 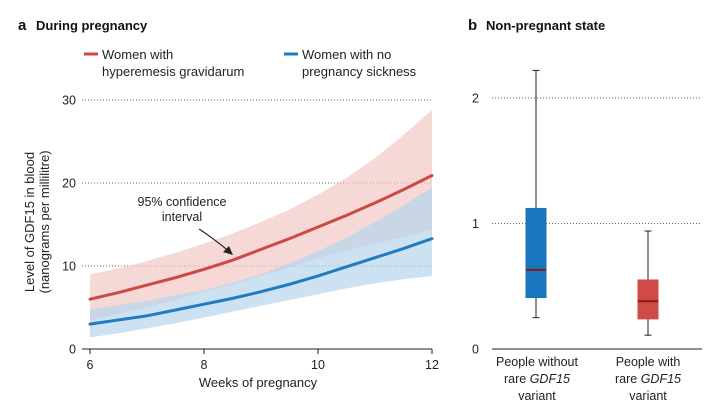 I want to click on box-label-without-variant: People without rare GDF15 variant, so click(x=537, y=379).